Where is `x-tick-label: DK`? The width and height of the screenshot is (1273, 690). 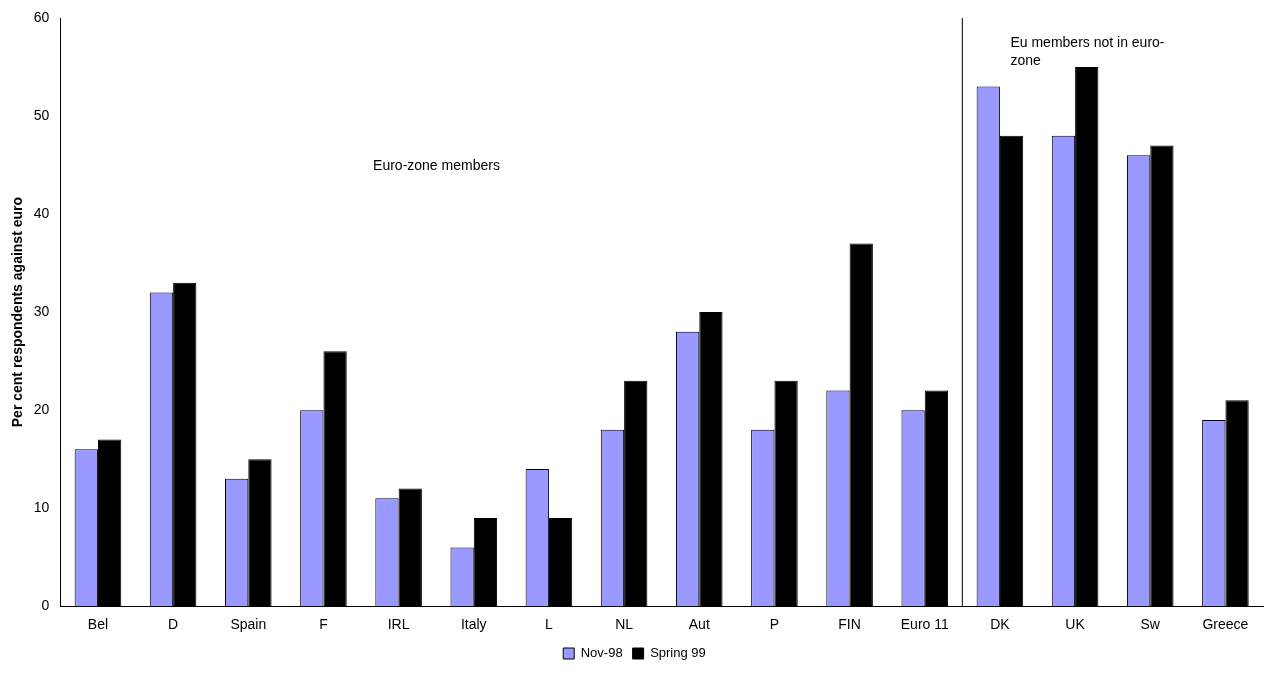
x-tick-label: DK is located at coordinates (1000, 624).